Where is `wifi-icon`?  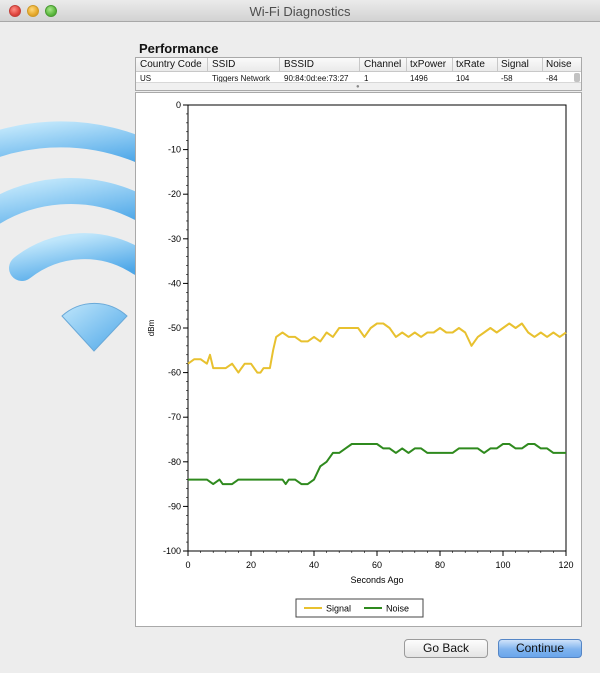
wifi-icon is located at coordinates (70, 236).